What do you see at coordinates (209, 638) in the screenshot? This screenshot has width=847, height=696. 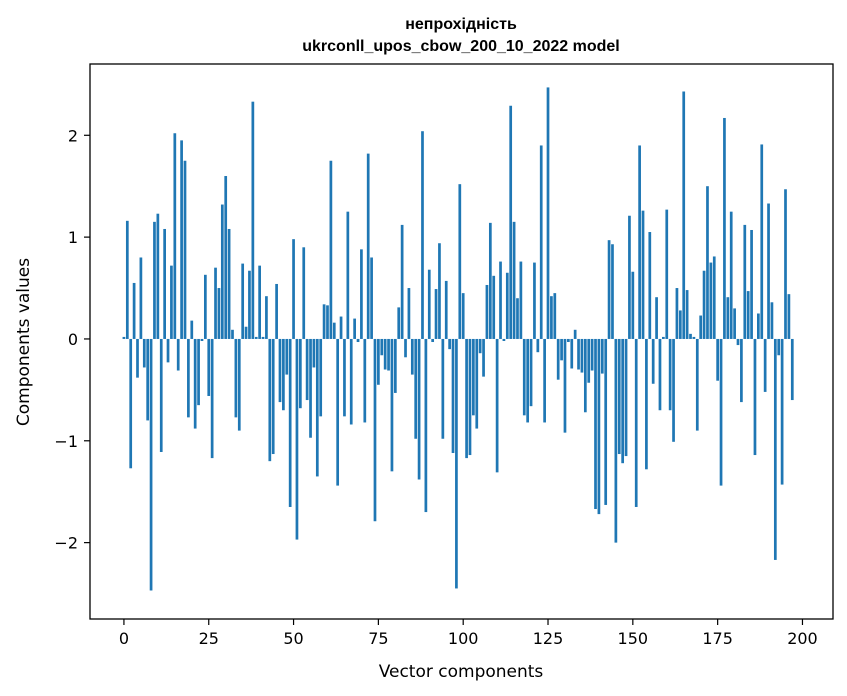 I see `x-tick-label: 25` at bounding box center [209, 638].